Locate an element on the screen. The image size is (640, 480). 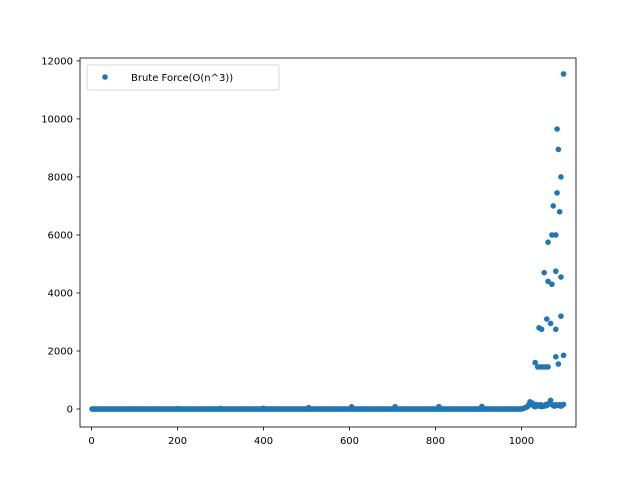
legend: Brute Force(O(n^3)) is located at coordinates (183, 77).